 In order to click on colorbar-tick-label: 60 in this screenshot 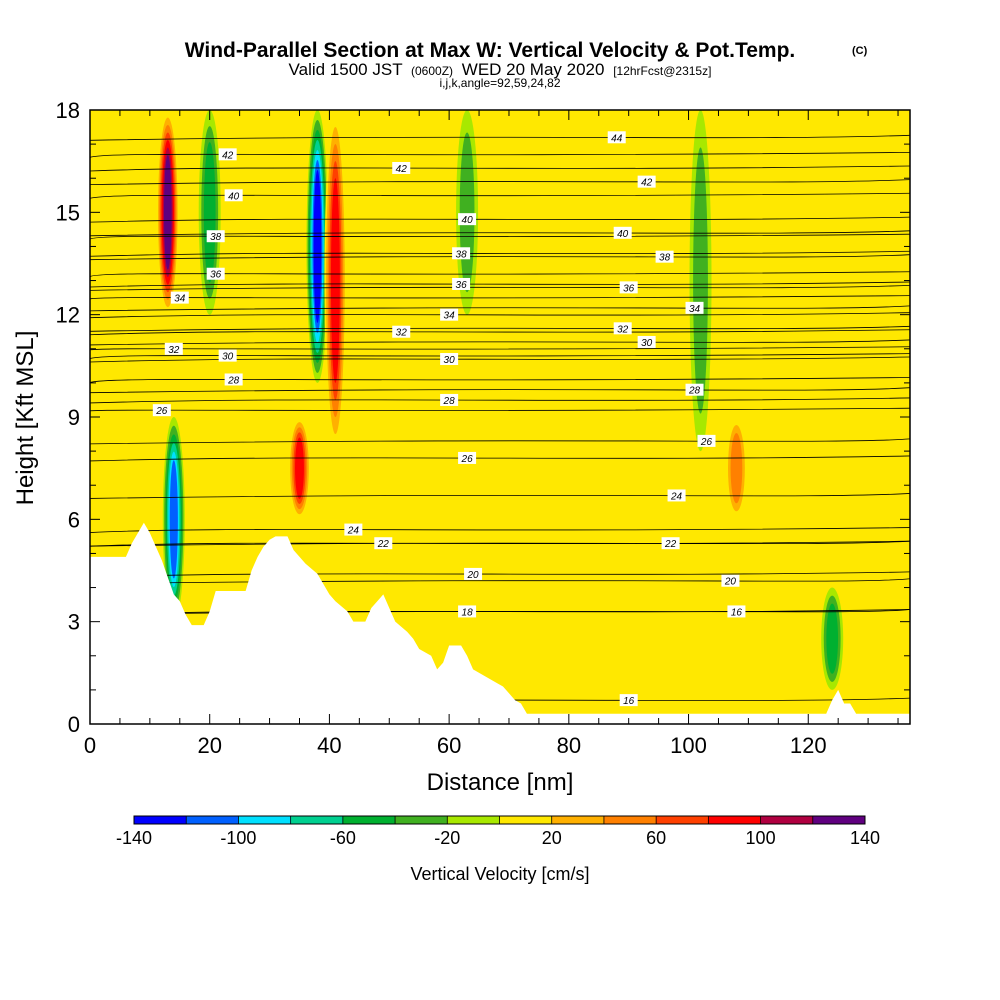, I will do `click(656, 838)`.